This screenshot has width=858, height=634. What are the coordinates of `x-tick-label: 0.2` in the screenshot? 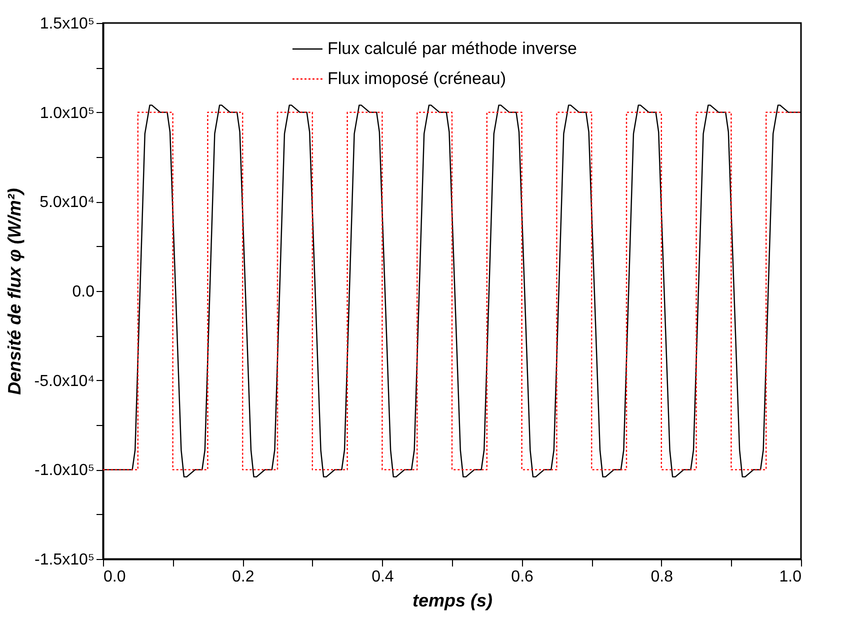 It's located at (243, 577).